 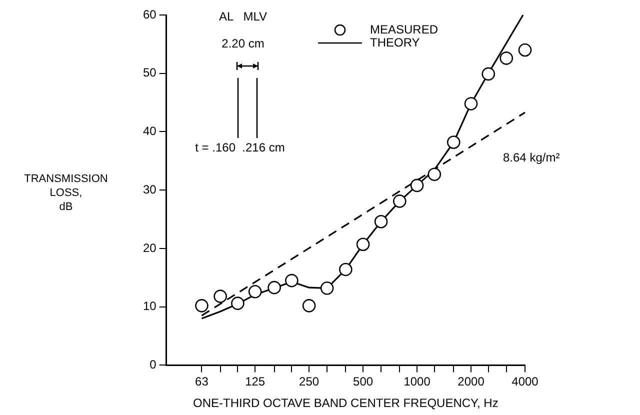 I want to click on x-tick-label: 125, so click(x=255, y=381).